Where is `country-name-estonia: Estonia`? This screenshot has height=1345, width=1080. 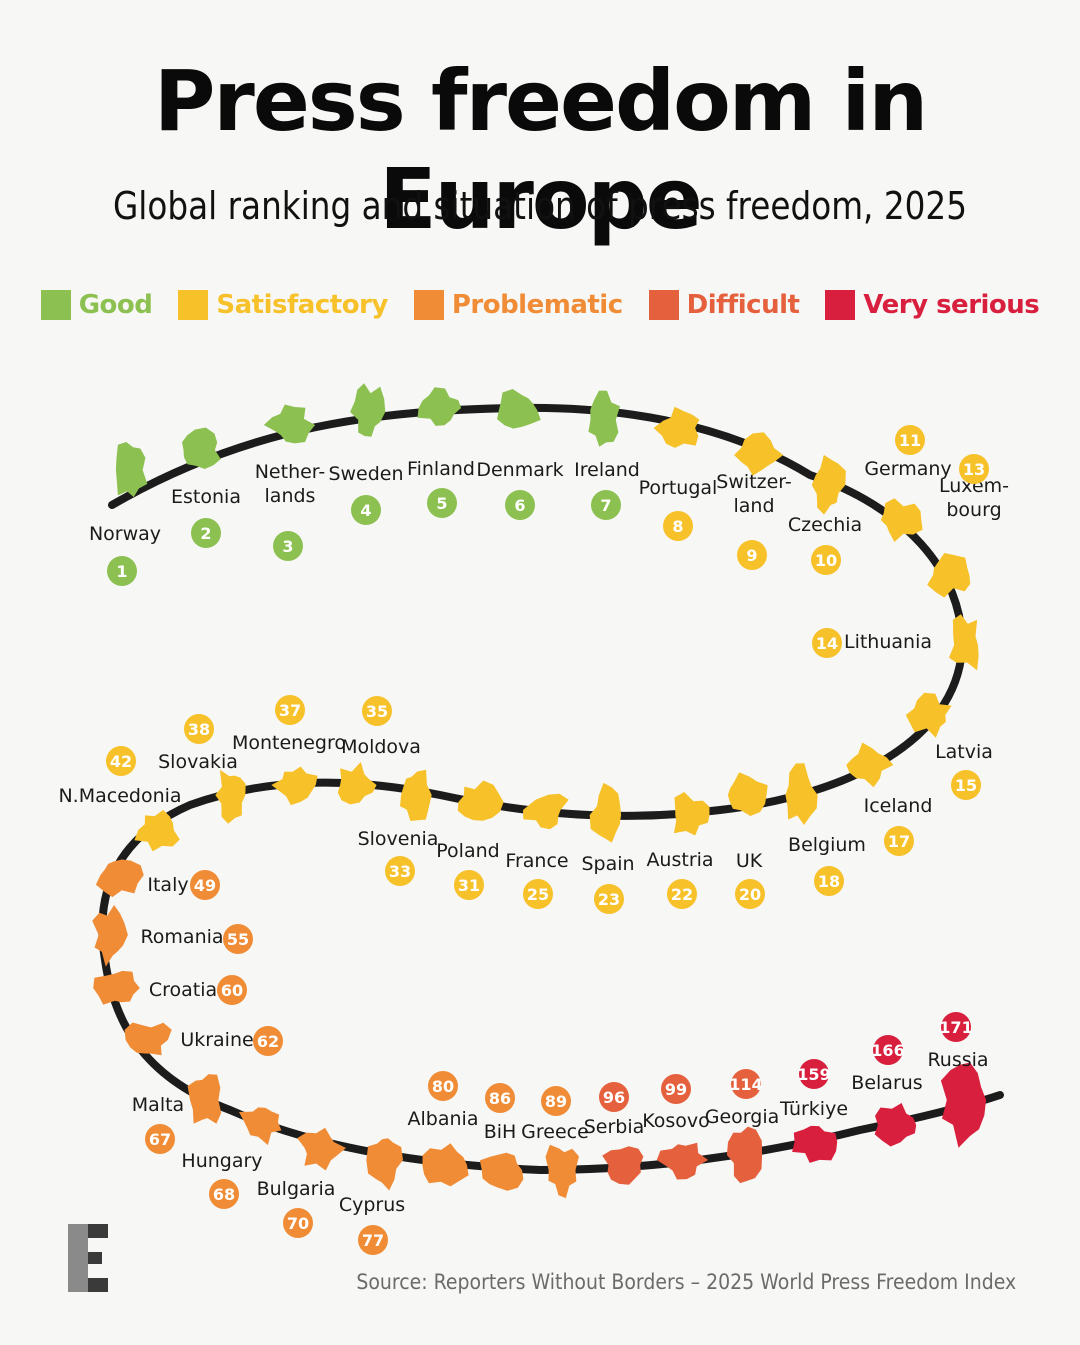
country-name-estonia: Estonia is located at coordinates (206, 497).